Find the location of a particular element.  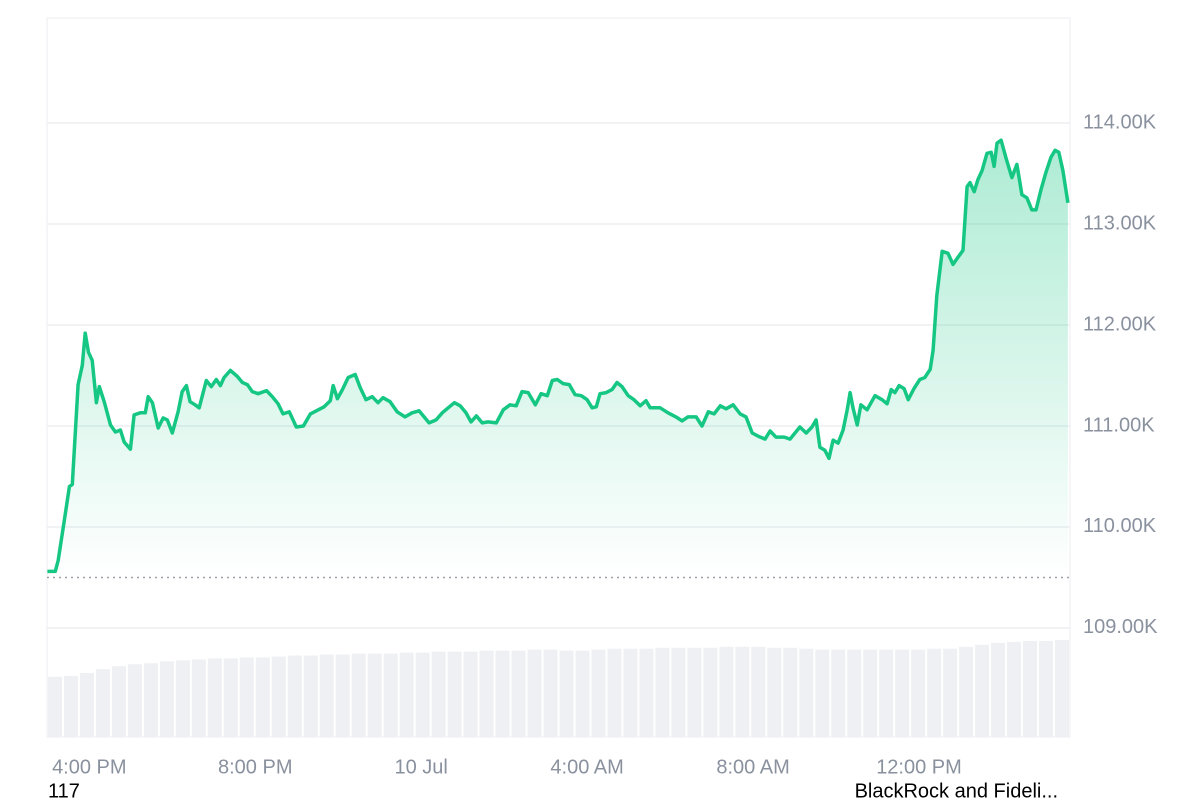

y-tick-label: 112.00K is located at coordinates (1120, 324).